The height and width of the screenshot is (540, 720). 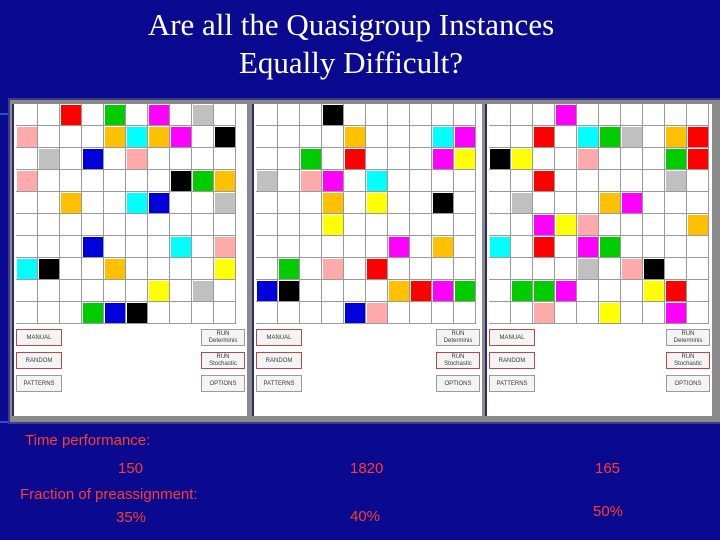 I want to click on manual-button: MANUAL, so click(x=512, y=337).